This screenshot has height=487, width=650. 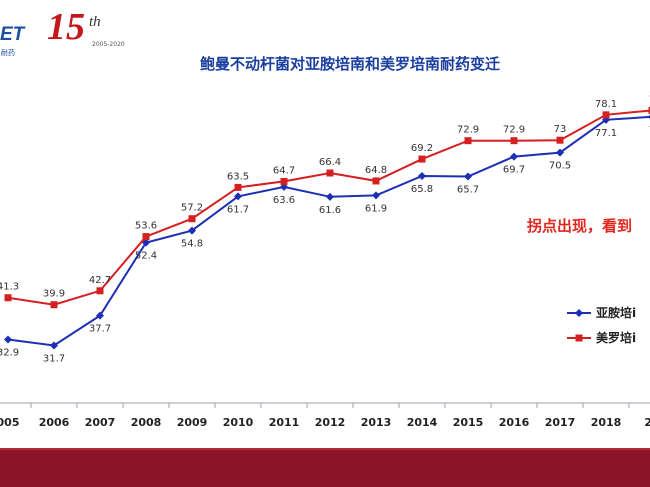 What do you see at coordinates (146, 226) in the screenshot?
I see `data-label-meropenem: 53.6` at bounding box center [146, 226].